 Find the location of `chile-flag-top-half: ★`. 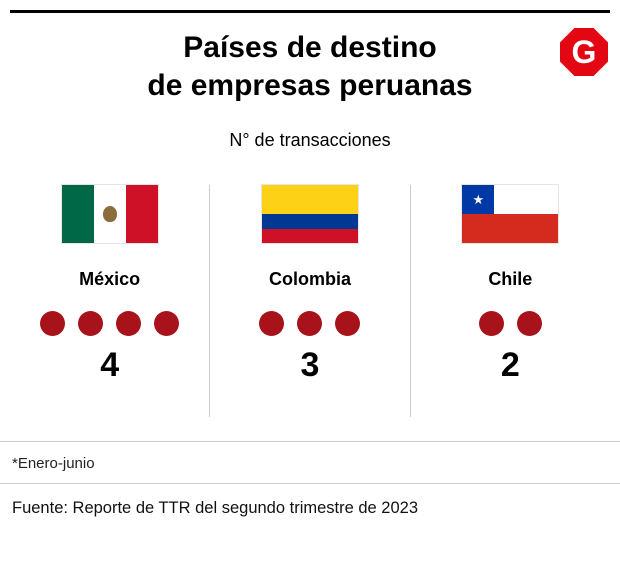

chile-flag-top-half: ★ is located at coordinates (510, 199).